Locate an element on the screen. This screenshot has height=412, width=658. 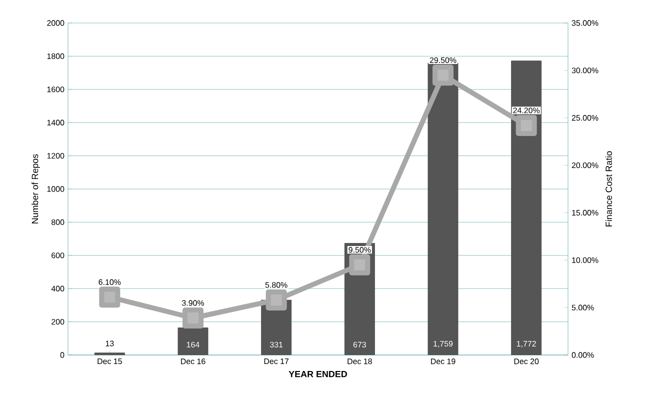
y-axis-title: Number of Repos is located at coordinates (36, 189).